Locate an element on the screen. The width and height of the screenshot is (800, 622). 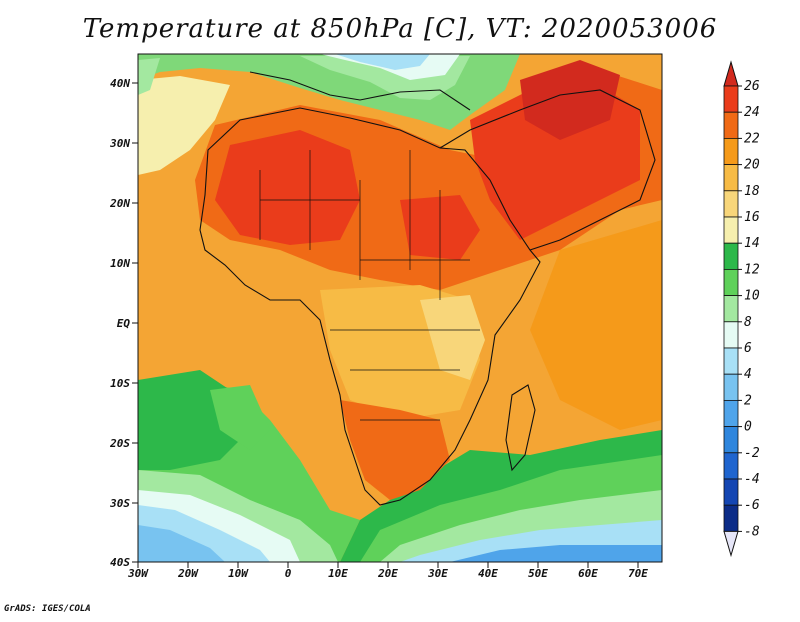
lon-tick: 10W is located at coordinates (238, 573).